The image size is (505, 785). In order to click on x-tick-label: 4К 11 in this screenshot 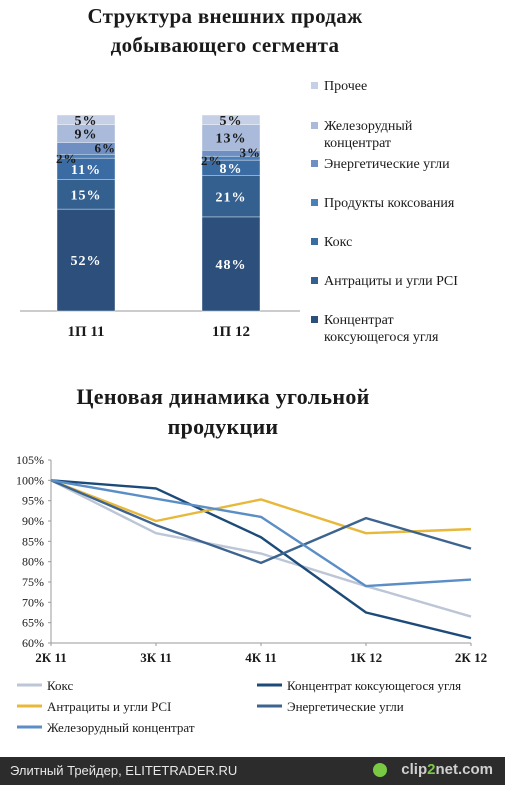, I will do `click(260, 657)`.